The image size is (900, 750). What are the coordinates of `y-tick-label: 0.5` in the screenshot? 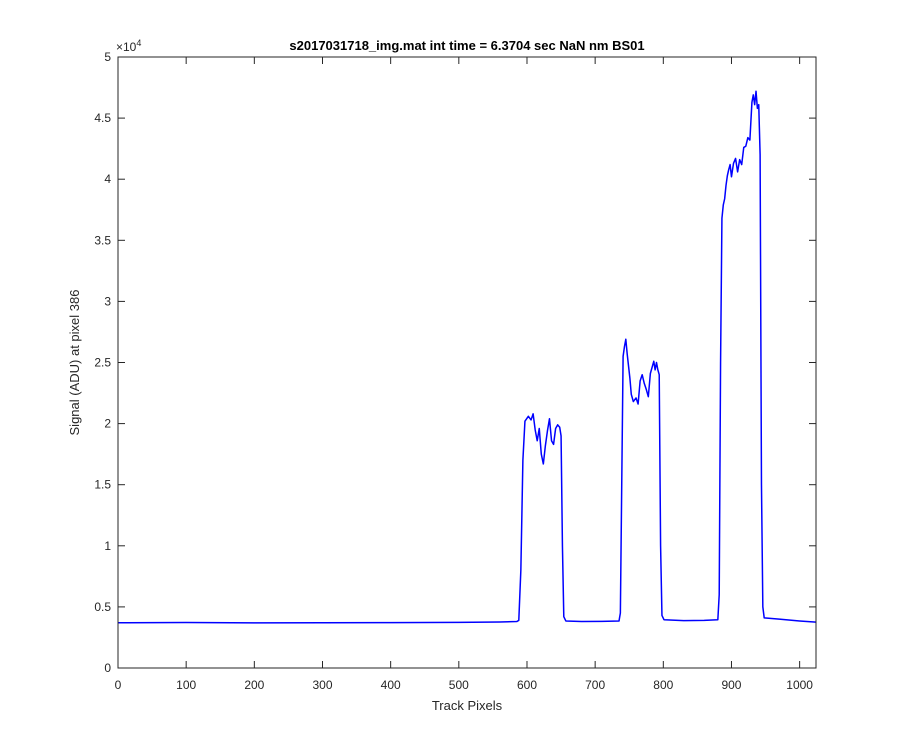 It's located at (102, 607).